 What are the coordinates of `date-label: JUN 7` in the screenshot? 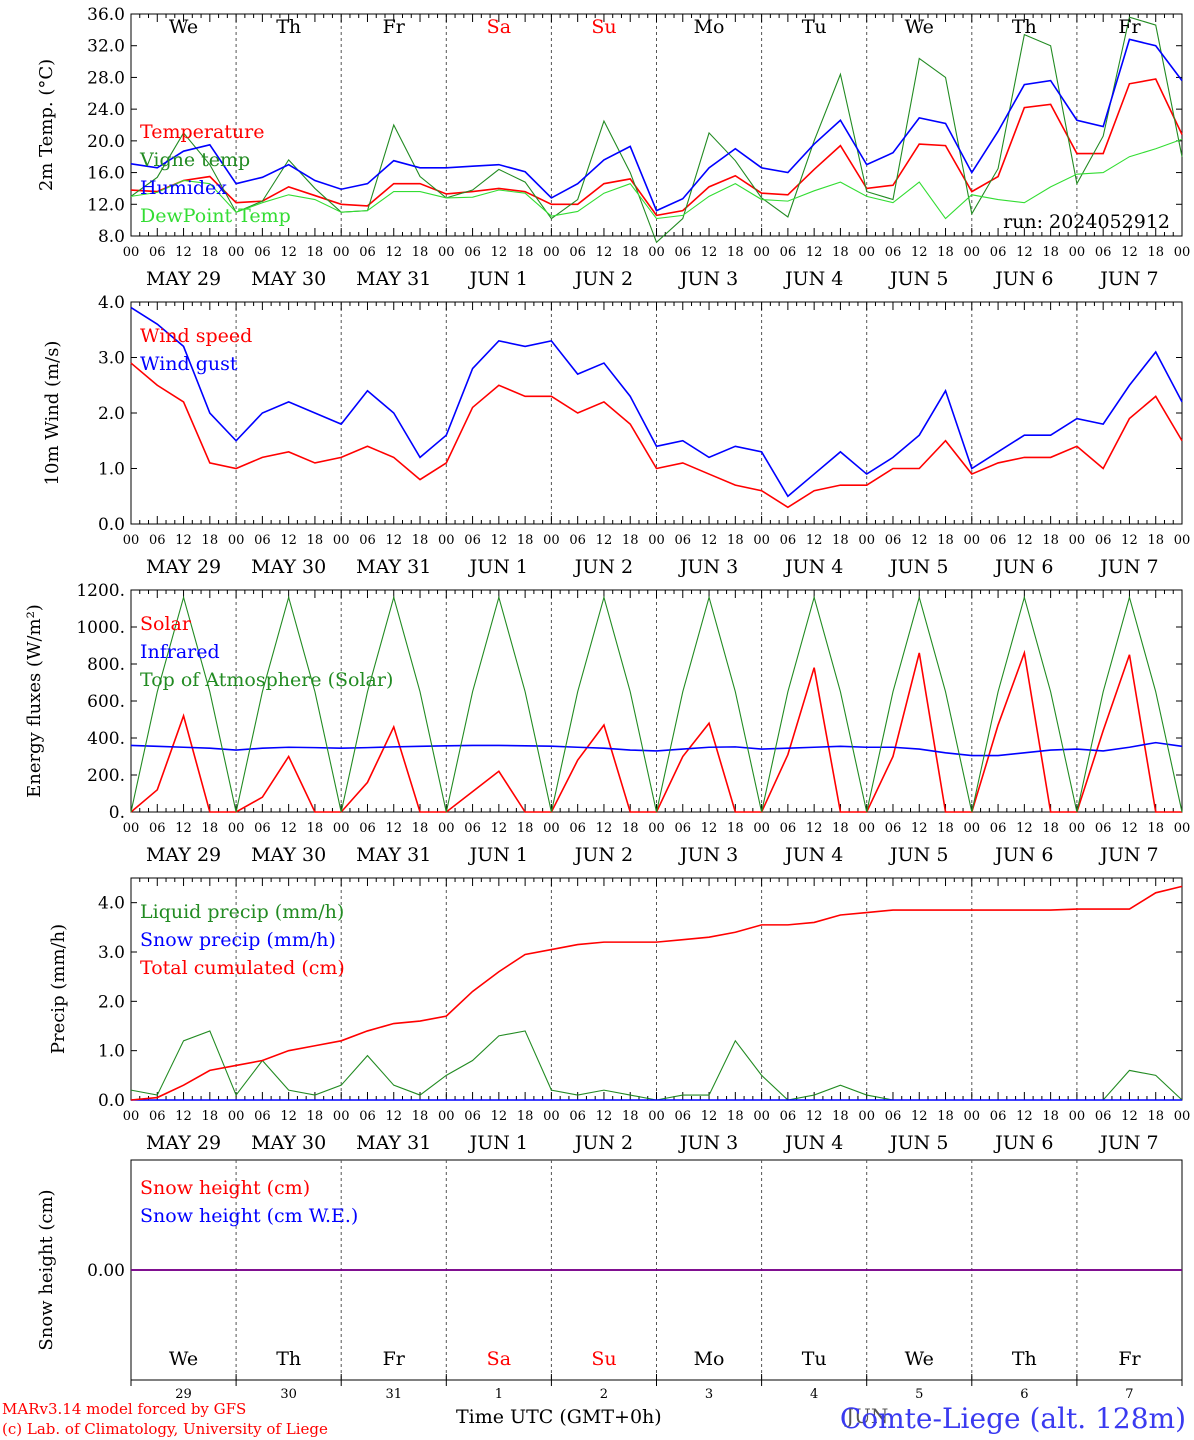 It's located at (1128, 1143).